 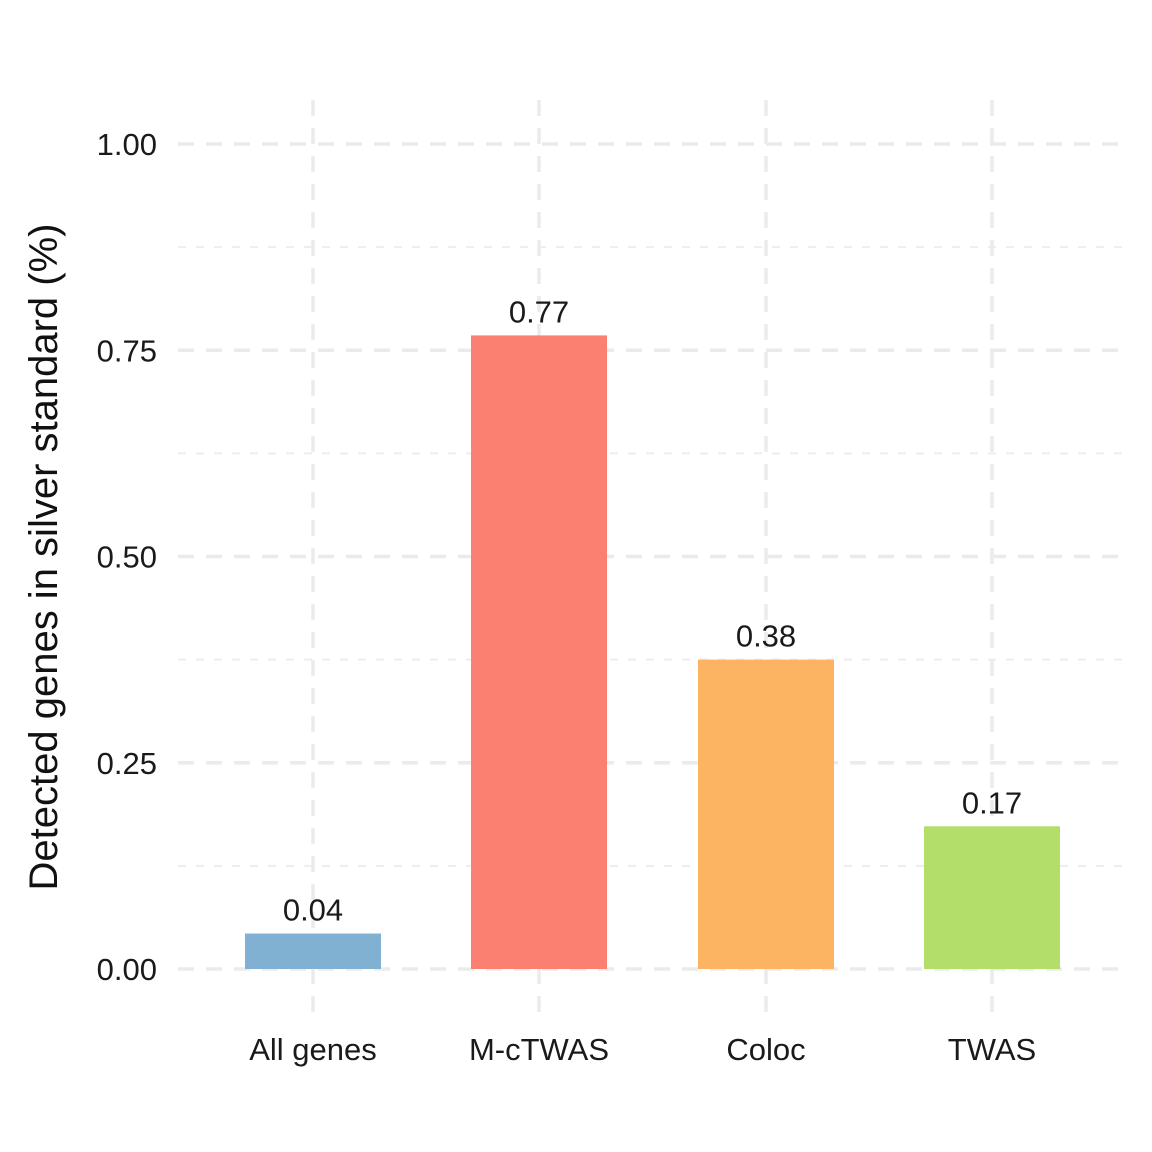 I want to click on y-tick-label-4: 1.00, so click(x=127, y=144).